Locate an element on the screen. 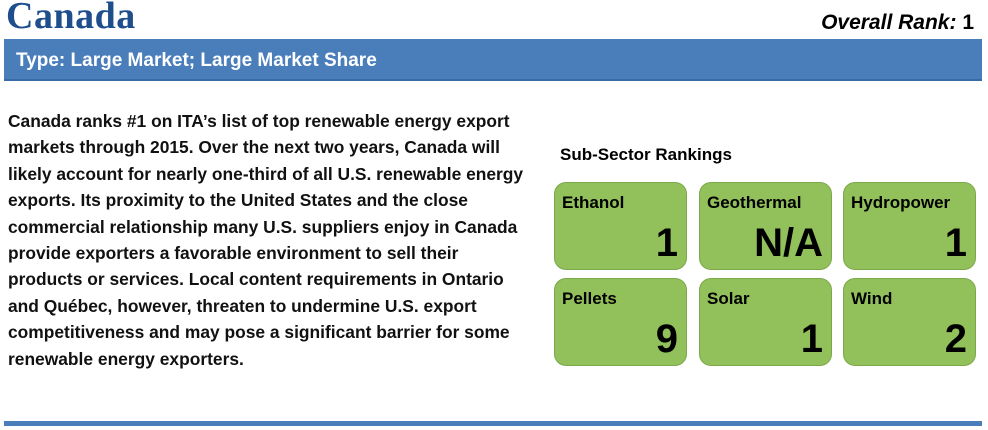 The width and height of the screenshot is (988, 430). sub-sector-name: Ethanol is located at coordinates (593, 202).